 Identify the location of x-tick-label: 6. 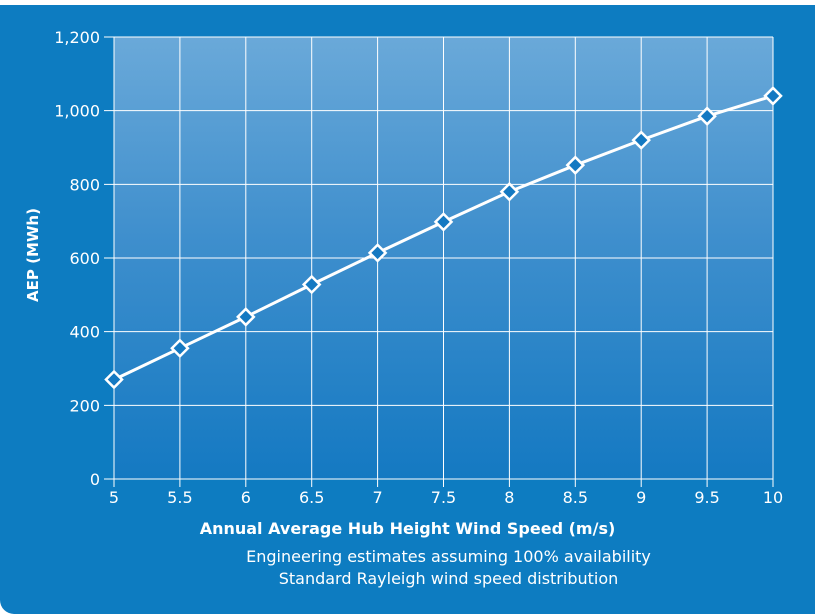
(246, 497).